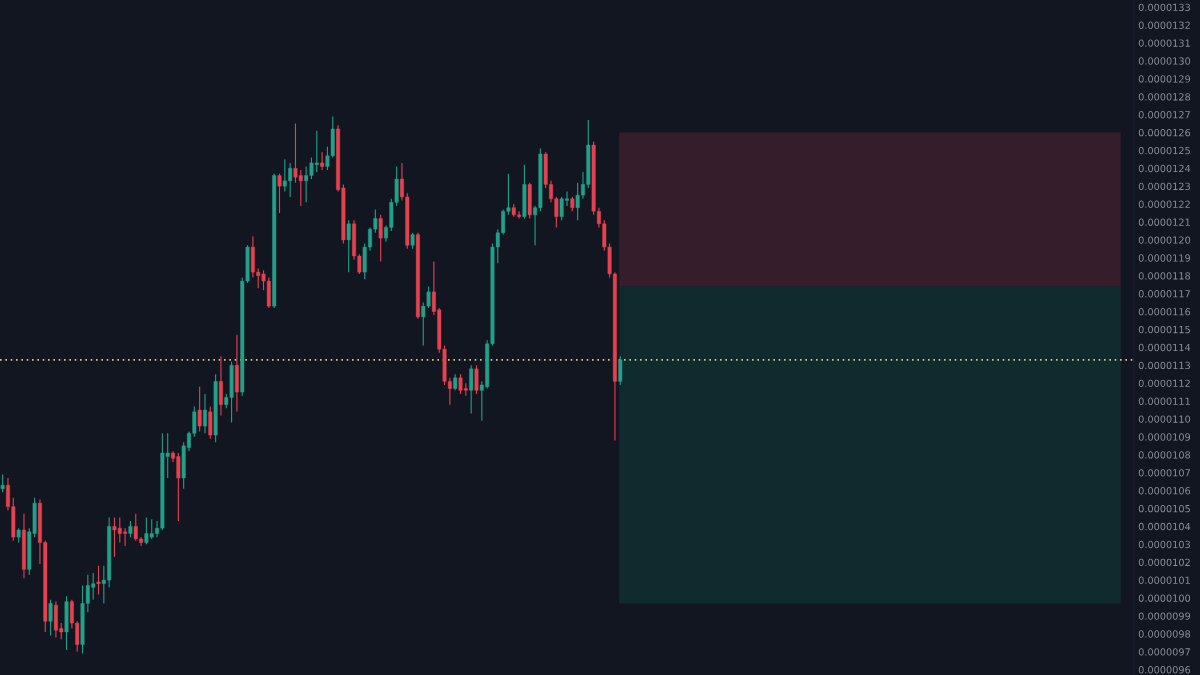 The image size is (1200, 675). I want to click on y-tick-label: 0.0000098, so click(1164, 634).